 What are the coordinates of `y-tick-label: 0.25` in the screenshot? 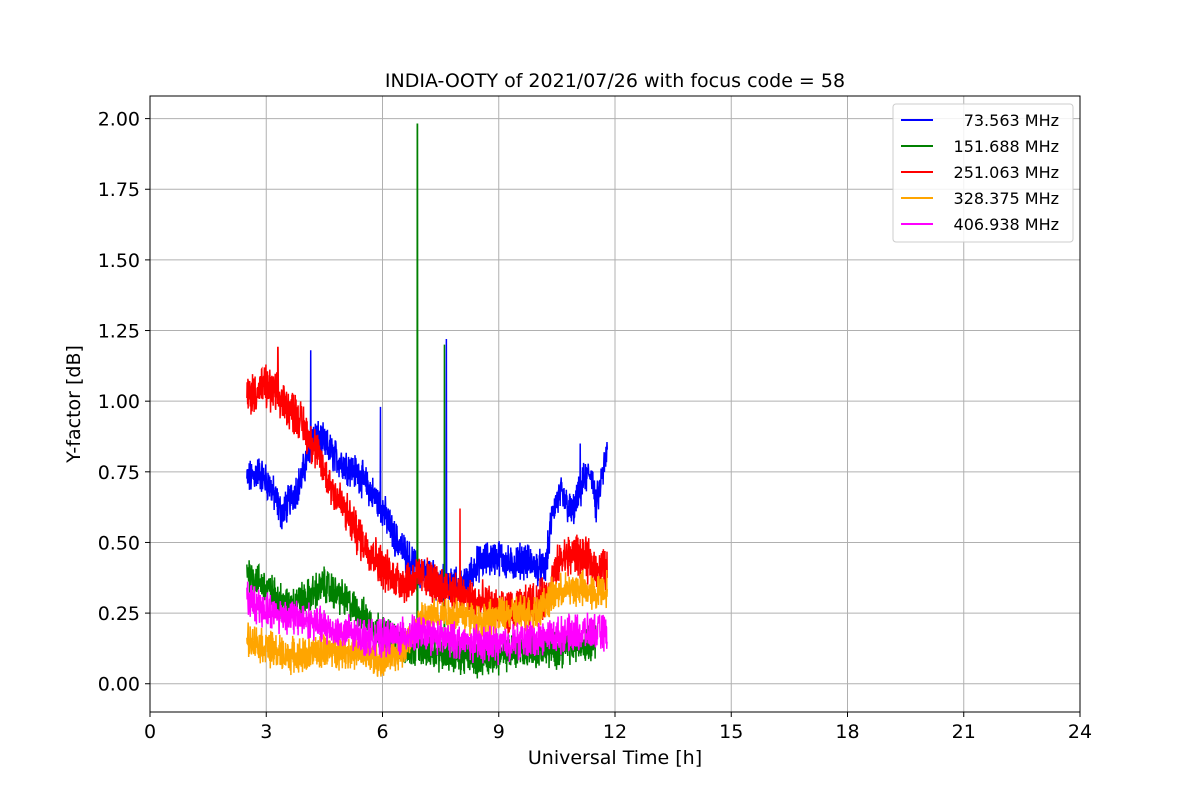 It's located at (119, 614).